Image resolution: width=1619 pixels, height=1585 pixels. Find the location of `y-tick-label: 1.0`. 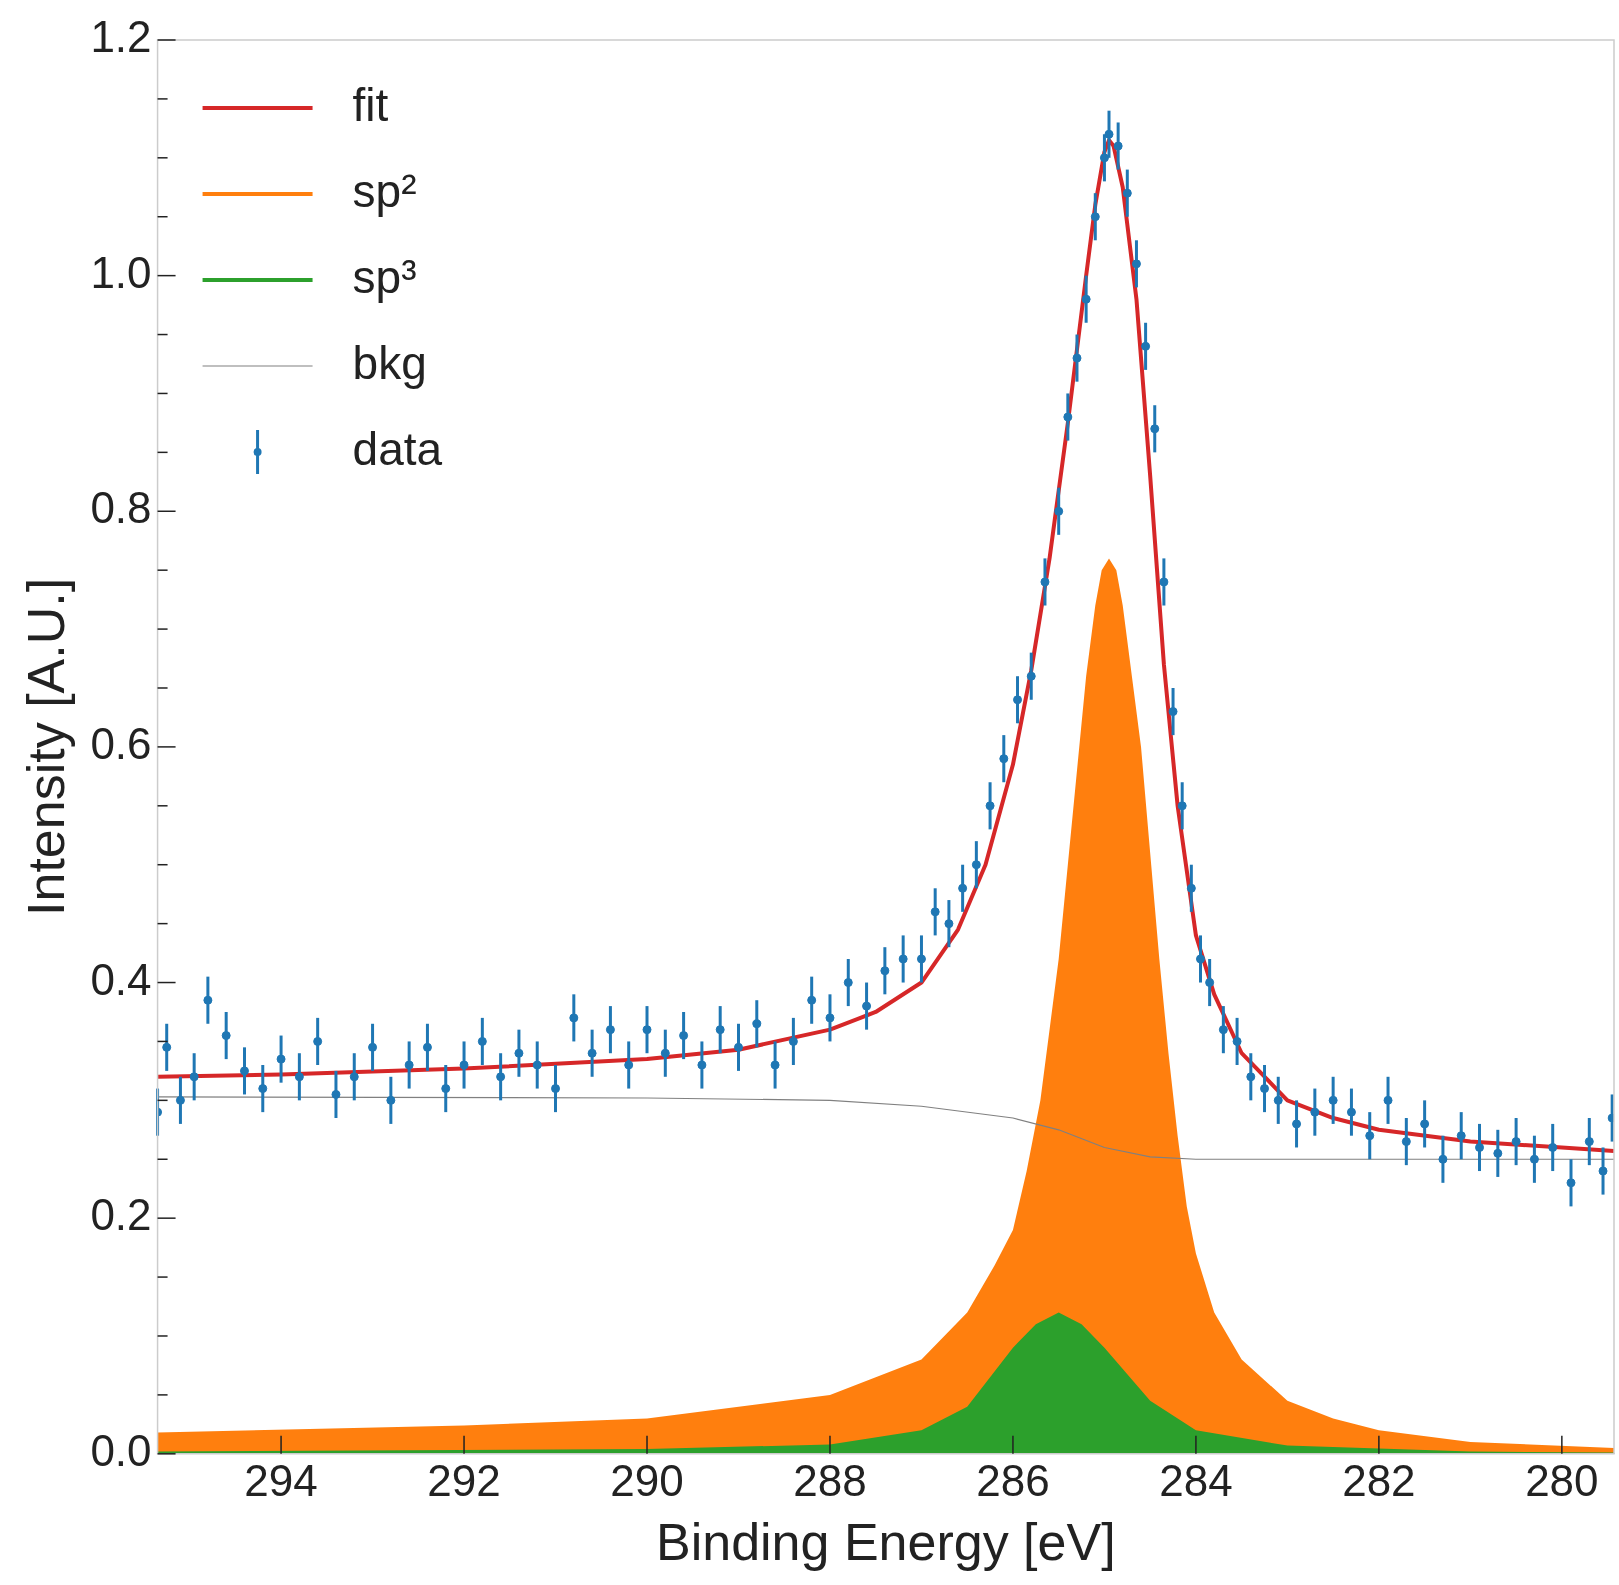

y-tick-label: 1.0 is located at coordinates (121, 272).